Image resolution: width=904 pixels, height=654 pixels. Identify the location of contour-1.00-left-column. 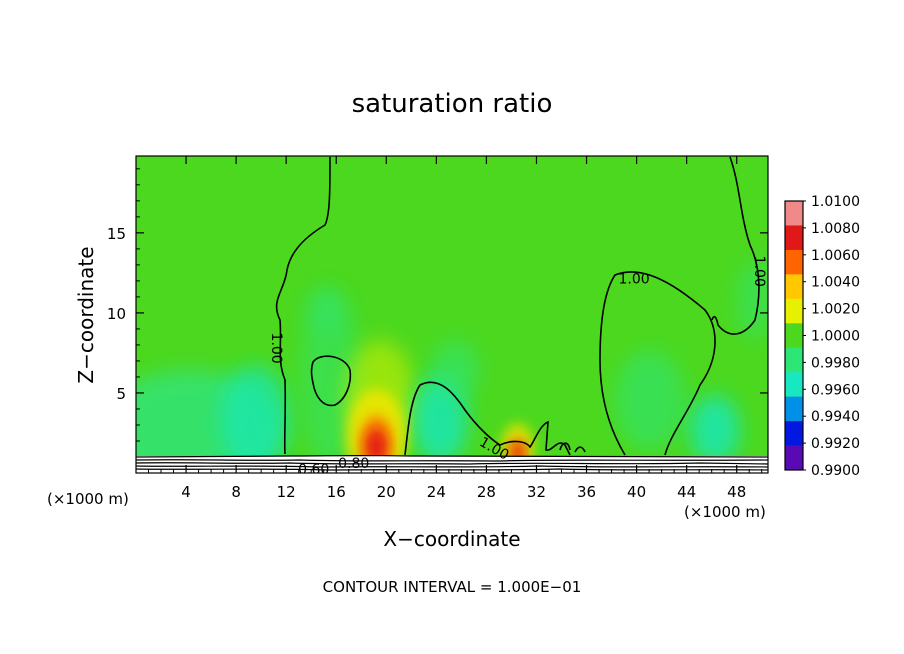
(303, 305).